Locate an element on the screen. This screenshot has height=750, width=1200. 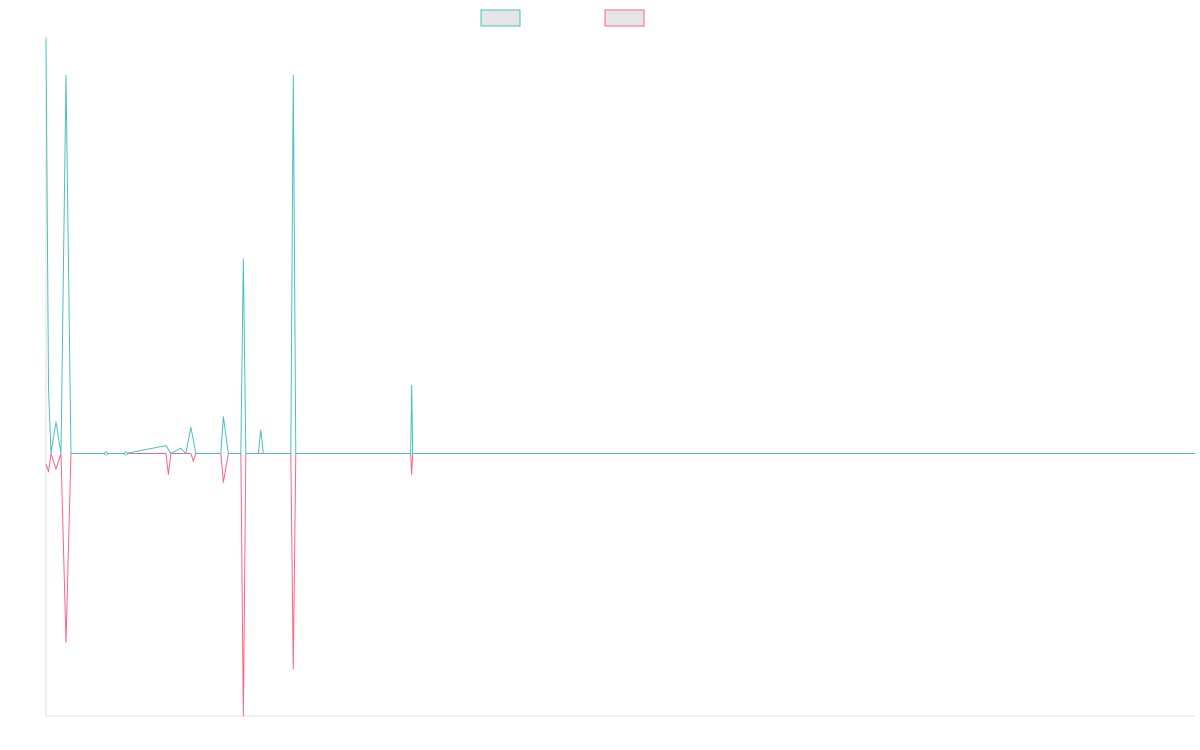
legend is located at coordinates (562, 18).